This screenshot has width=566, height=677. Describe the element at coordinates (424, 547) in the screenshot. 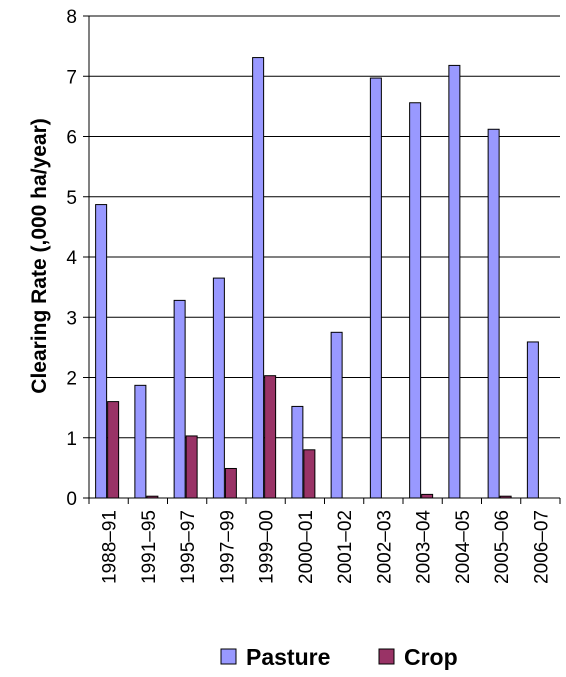

I see `x-tick-label: 2003–04` at that location.